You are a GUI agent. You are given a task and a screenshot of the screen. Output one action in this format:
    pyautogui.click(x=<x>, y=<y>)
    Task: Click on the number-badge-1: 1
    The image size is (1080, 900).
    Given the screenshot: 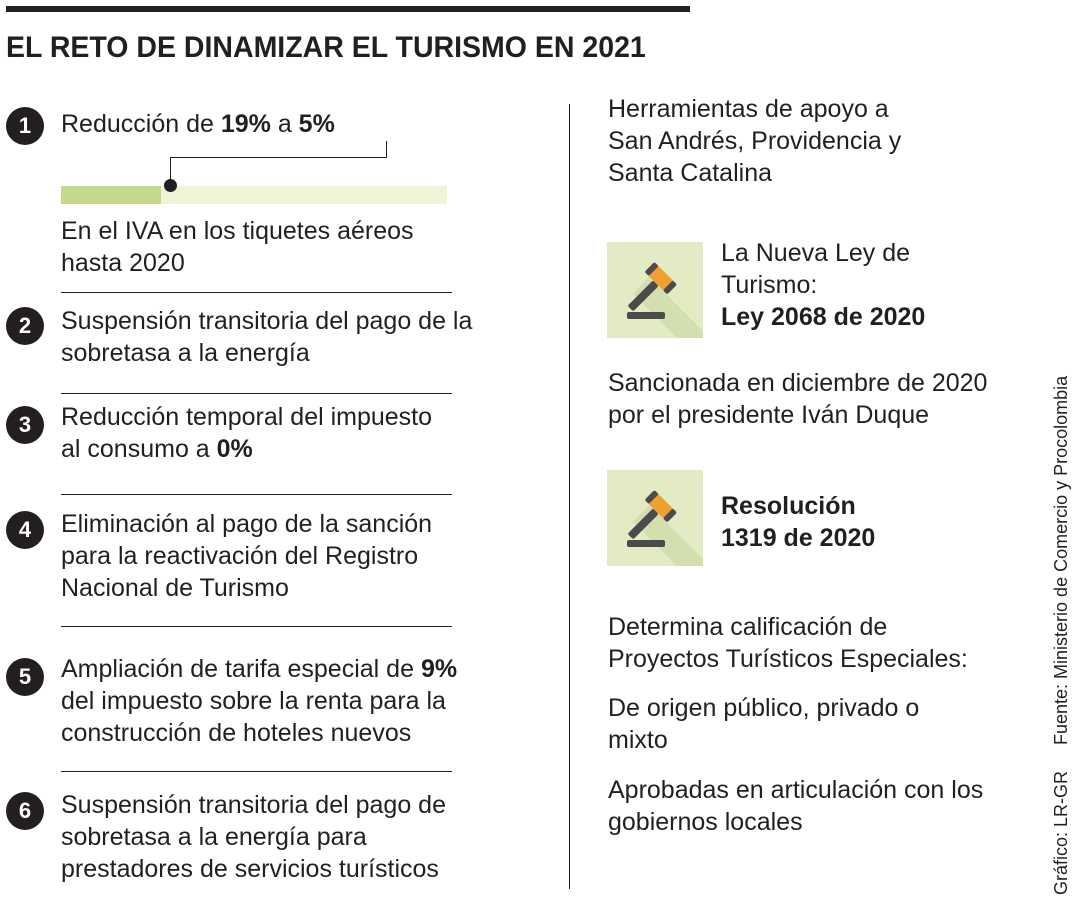 What is the action you would take?
    pyautogui.click(x=25, y=126)
    